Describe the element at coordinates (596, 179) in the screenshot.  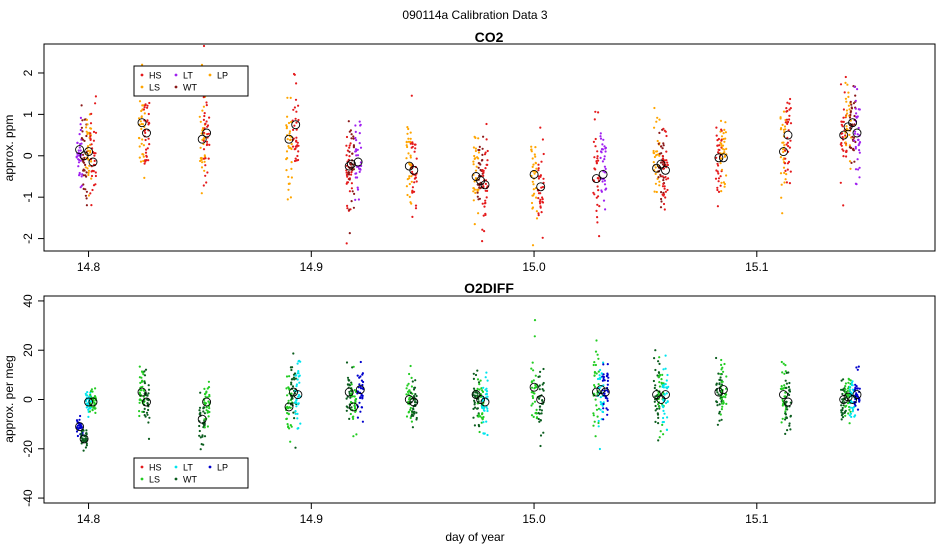
I see `mean-marker-hs` at that location.